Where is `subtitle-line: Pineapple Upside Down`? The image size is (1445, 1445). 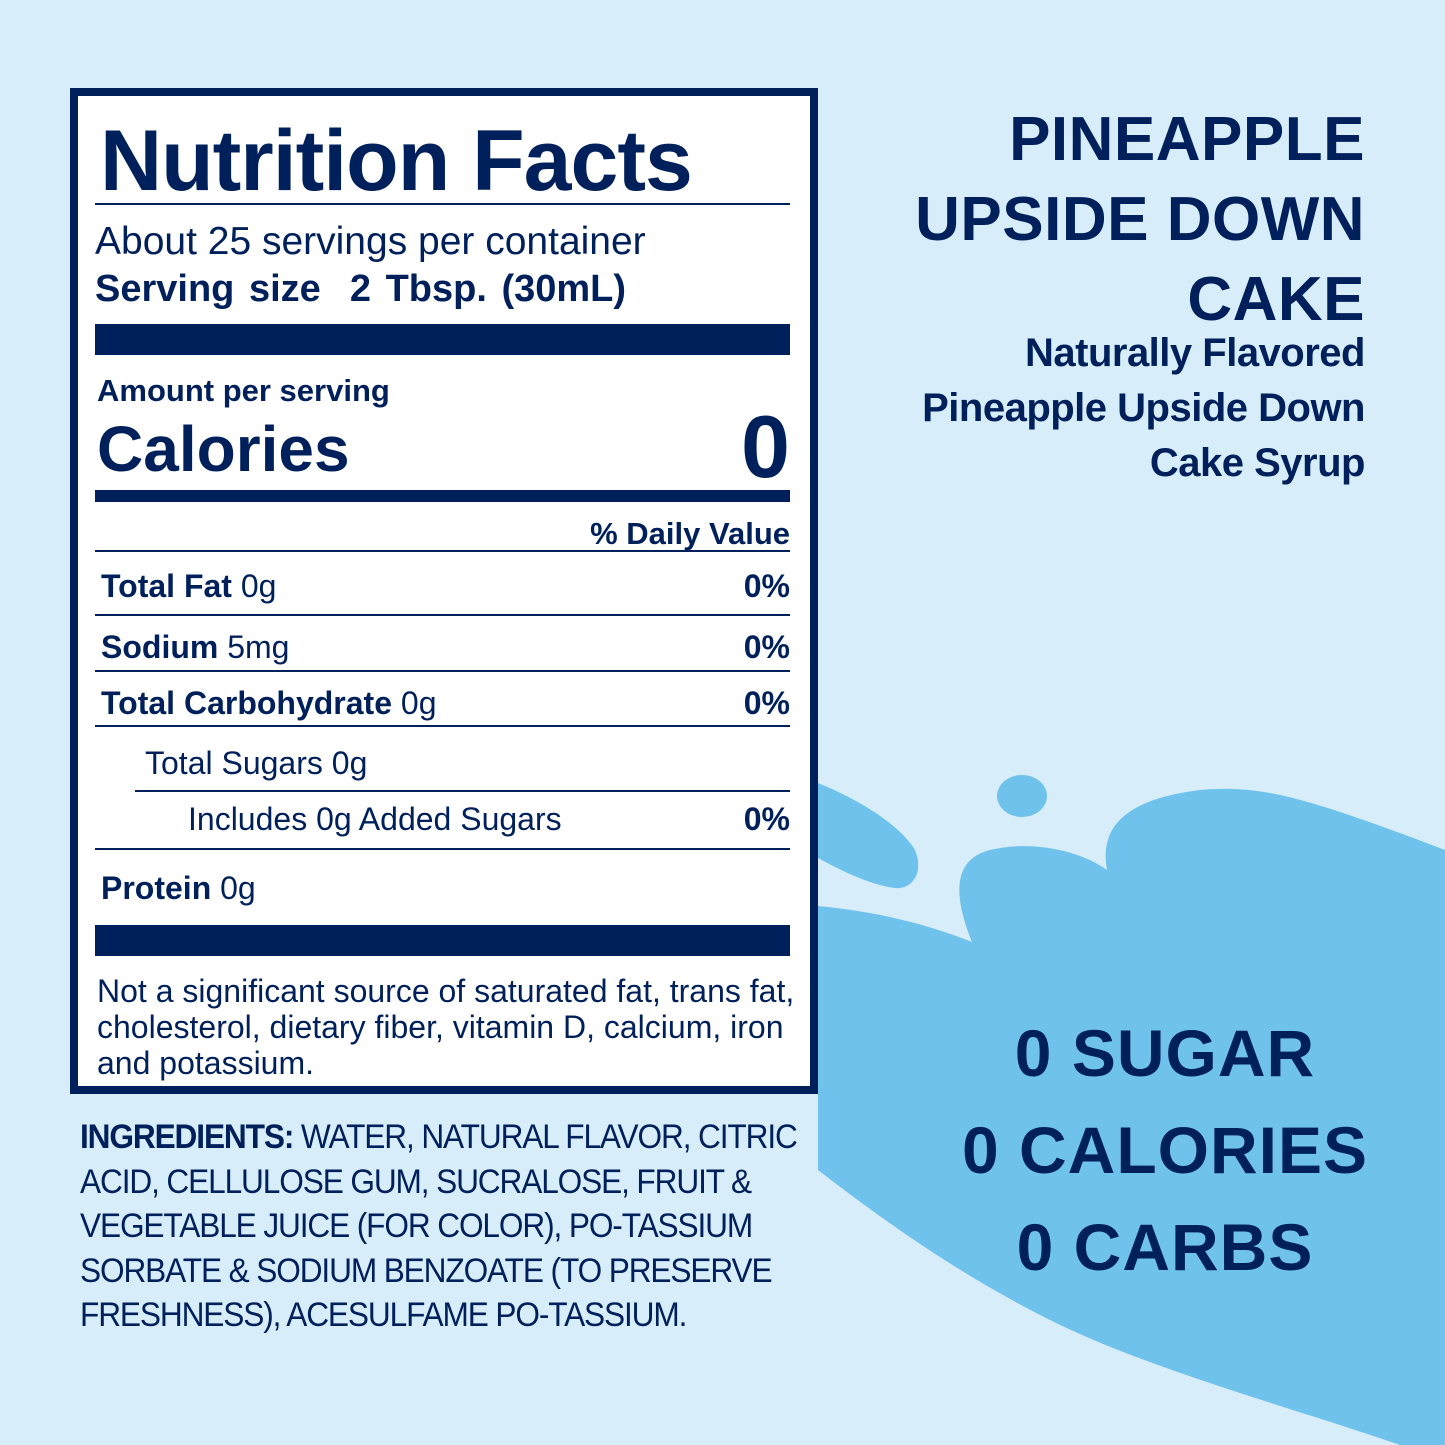
subtitle-line: Pineapple Upside Down is located at coordinates (1143, 408).